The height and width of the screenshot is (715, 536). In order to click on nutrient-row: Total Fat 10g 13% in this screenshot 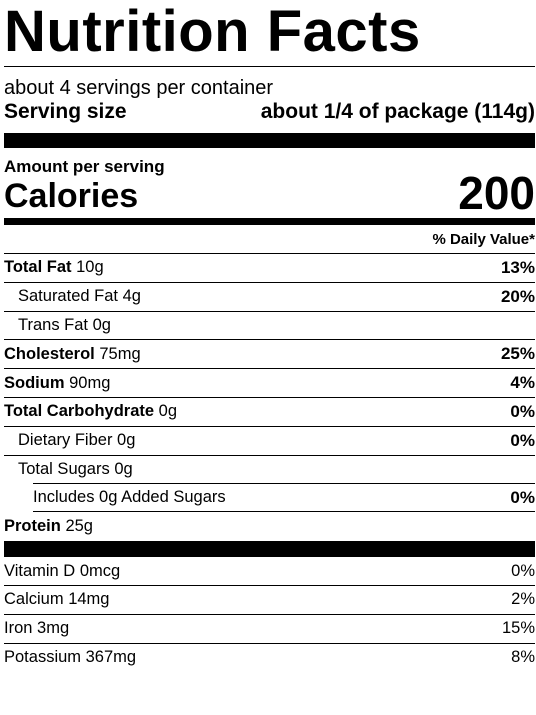, I will do `click(269, 268)`.